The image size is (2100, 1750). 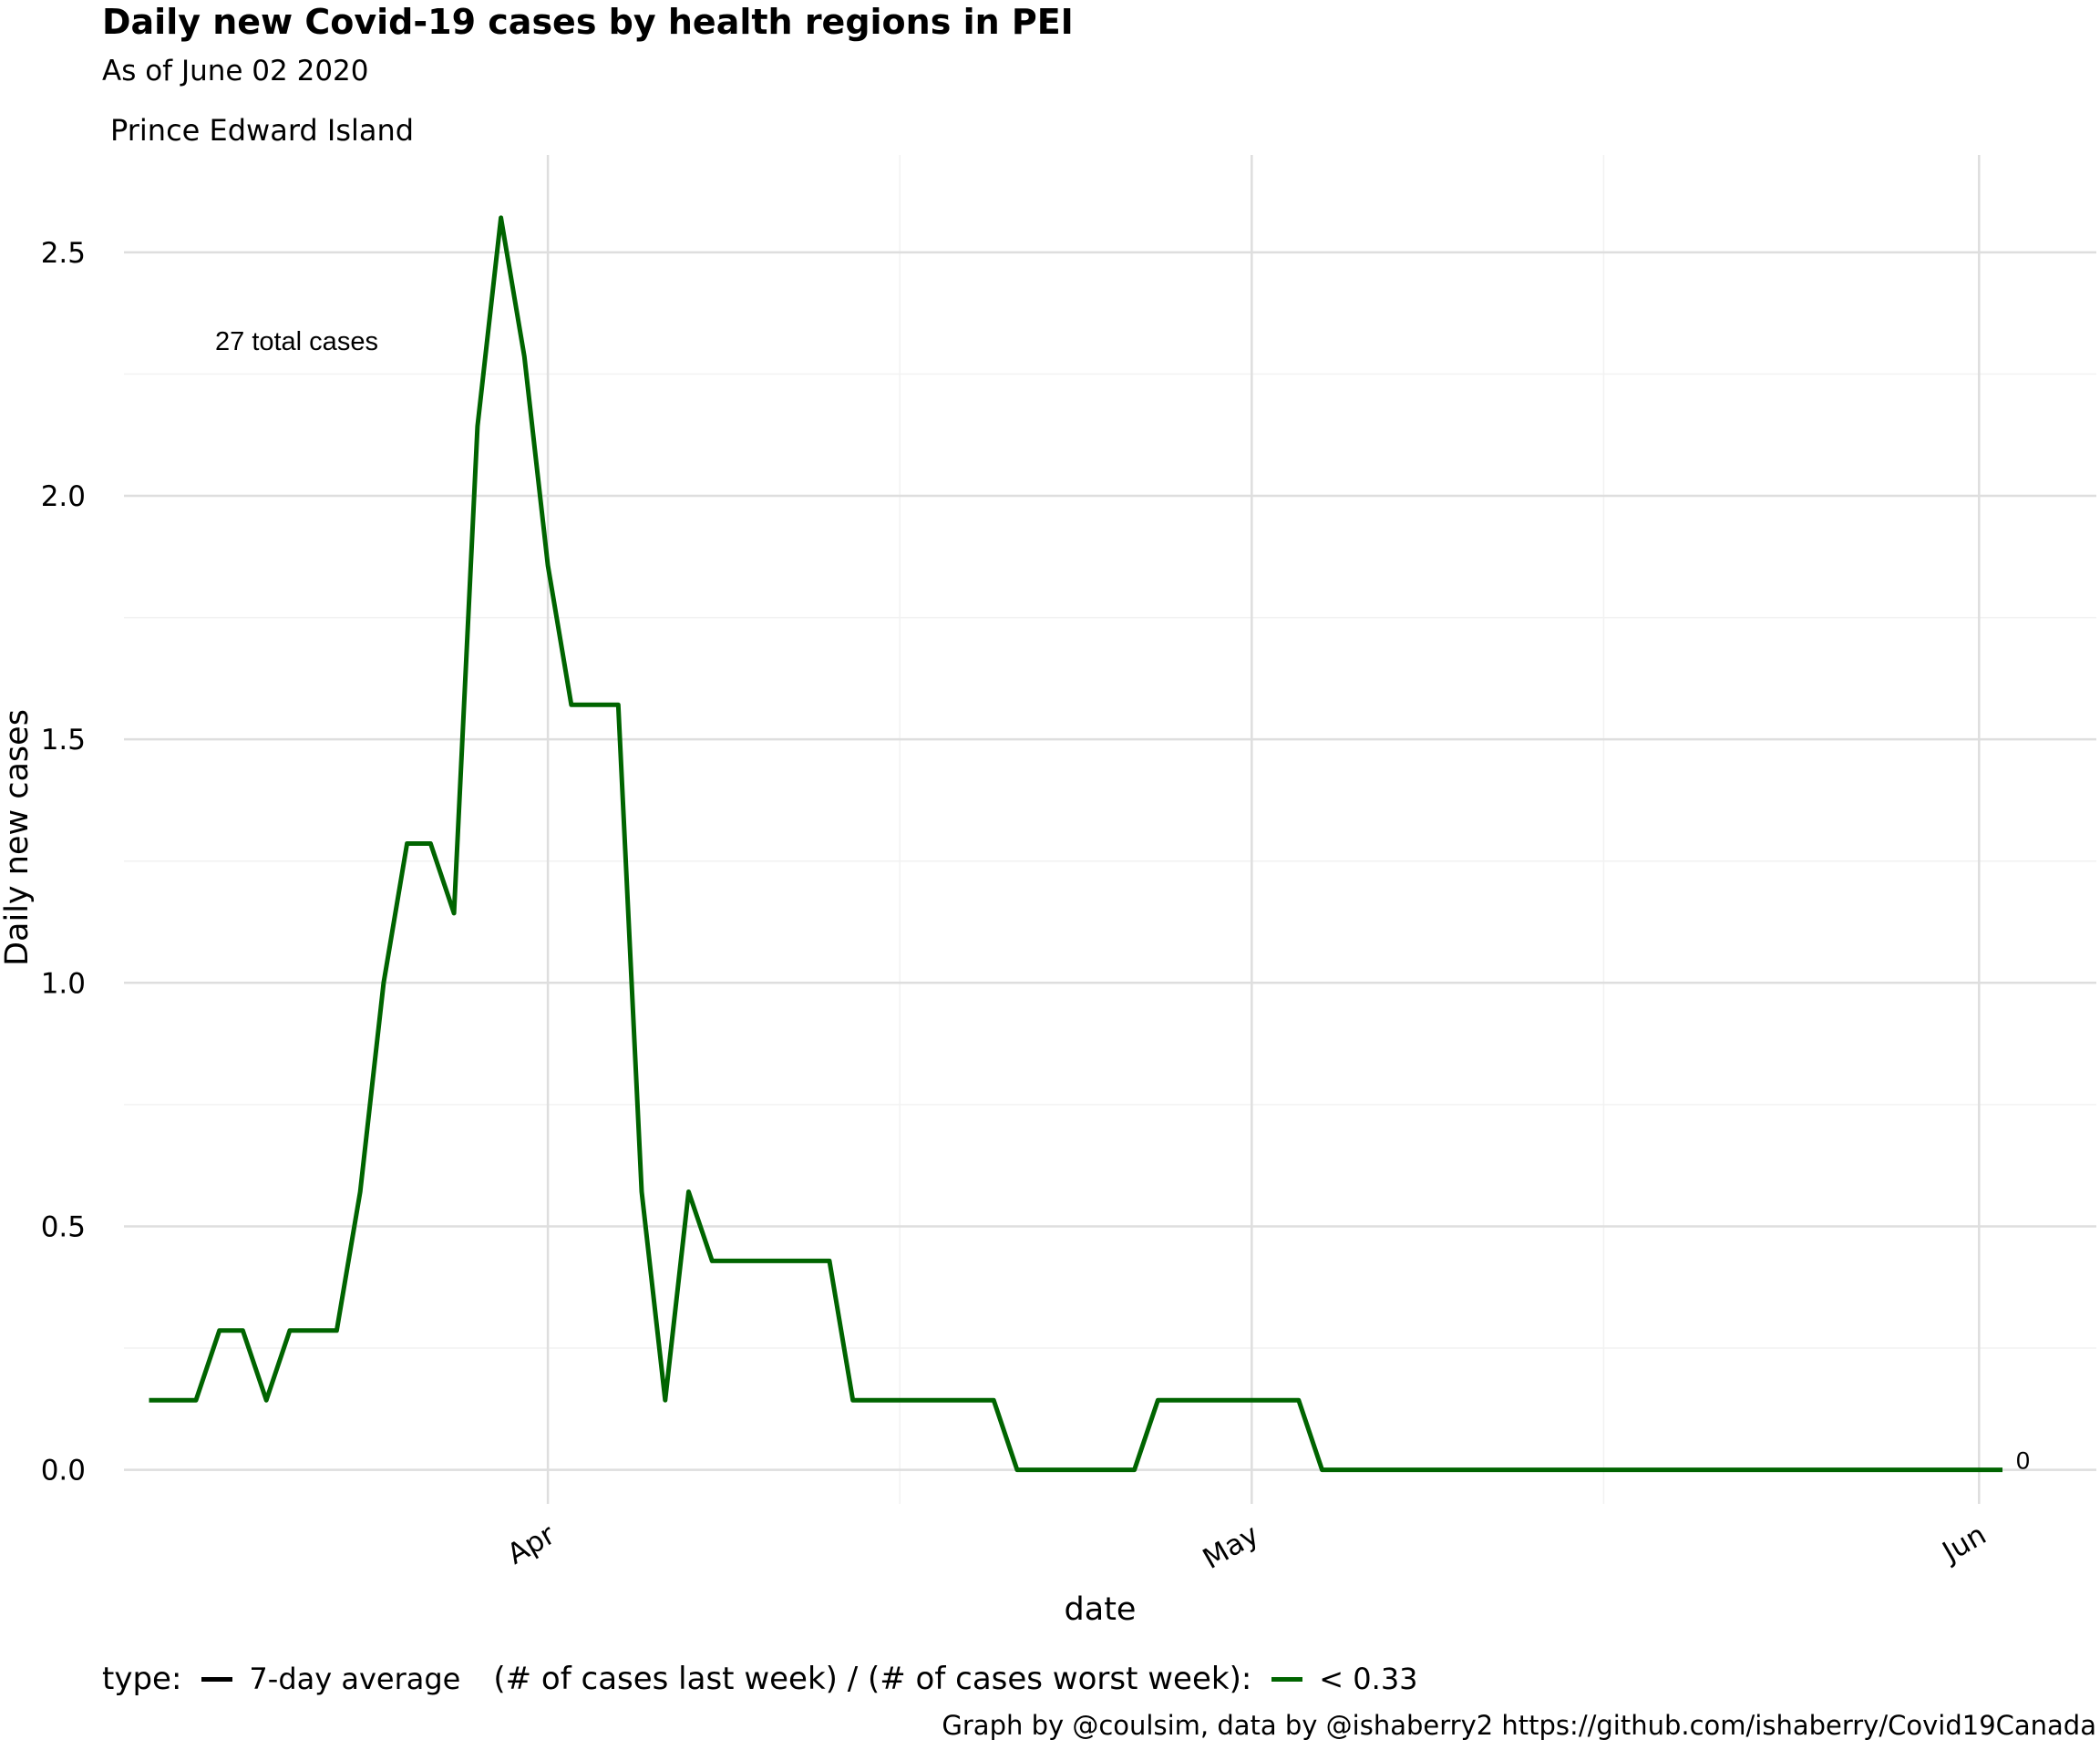 I want to click on legend-ratio-entry: < 0.33, so click(x=1368, y=1679).